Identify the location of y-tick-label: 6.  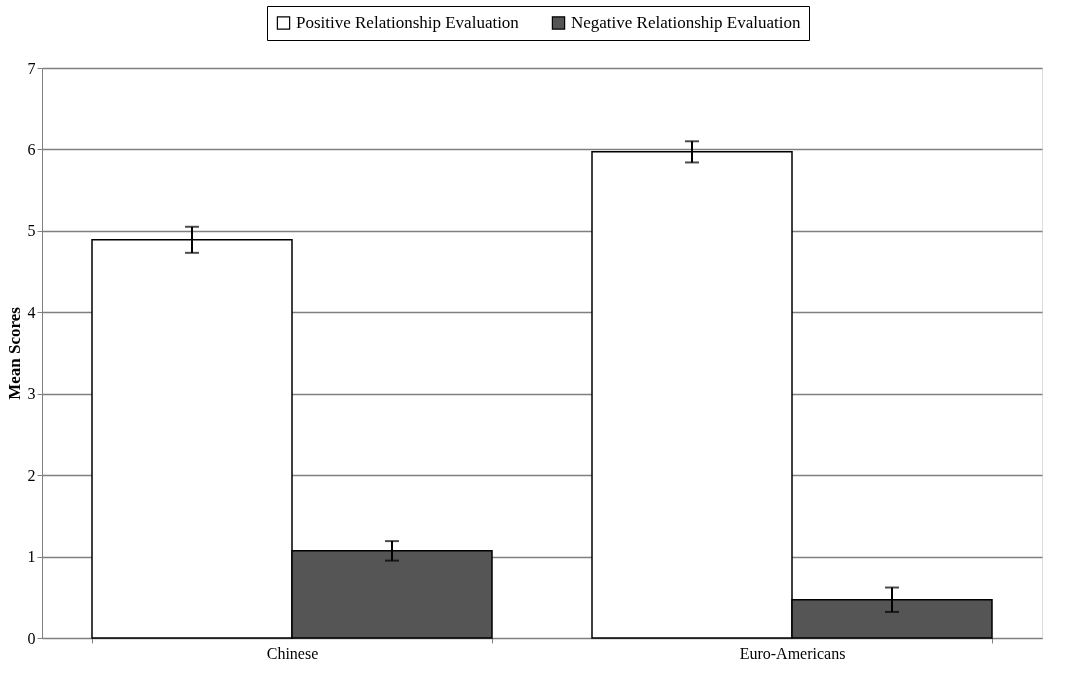
(31, 149).